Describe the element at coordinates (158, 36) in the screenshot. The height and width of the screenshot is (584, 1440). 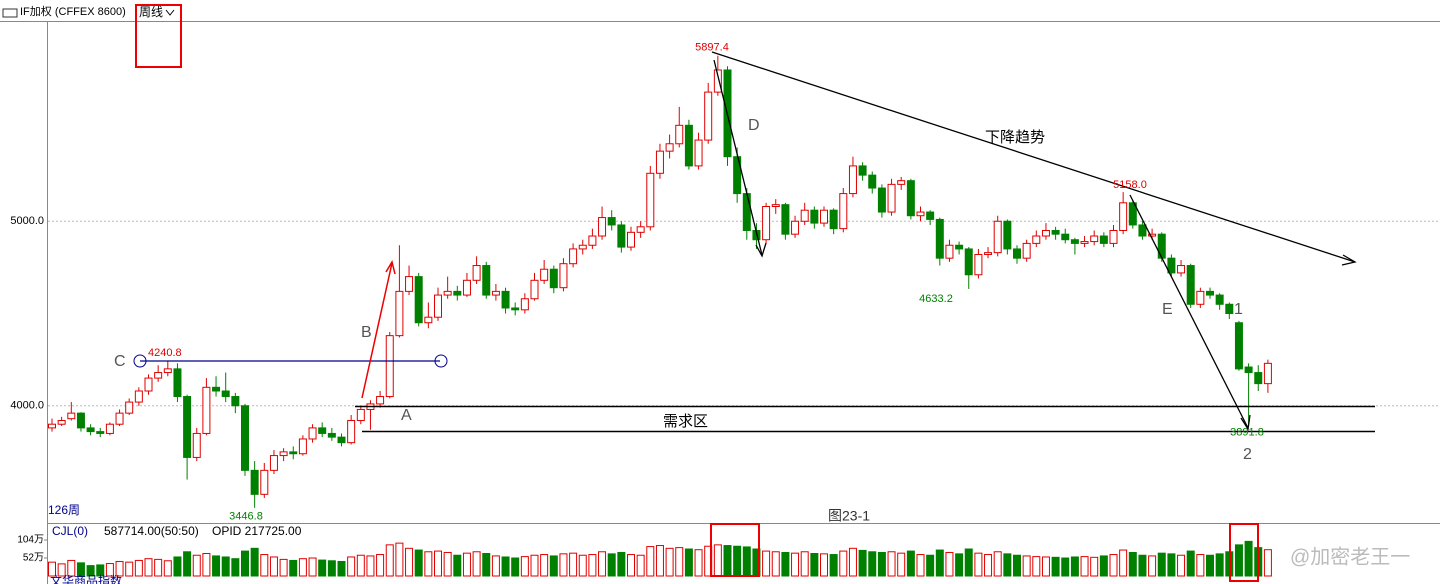
I see `highlight-box` at that location.